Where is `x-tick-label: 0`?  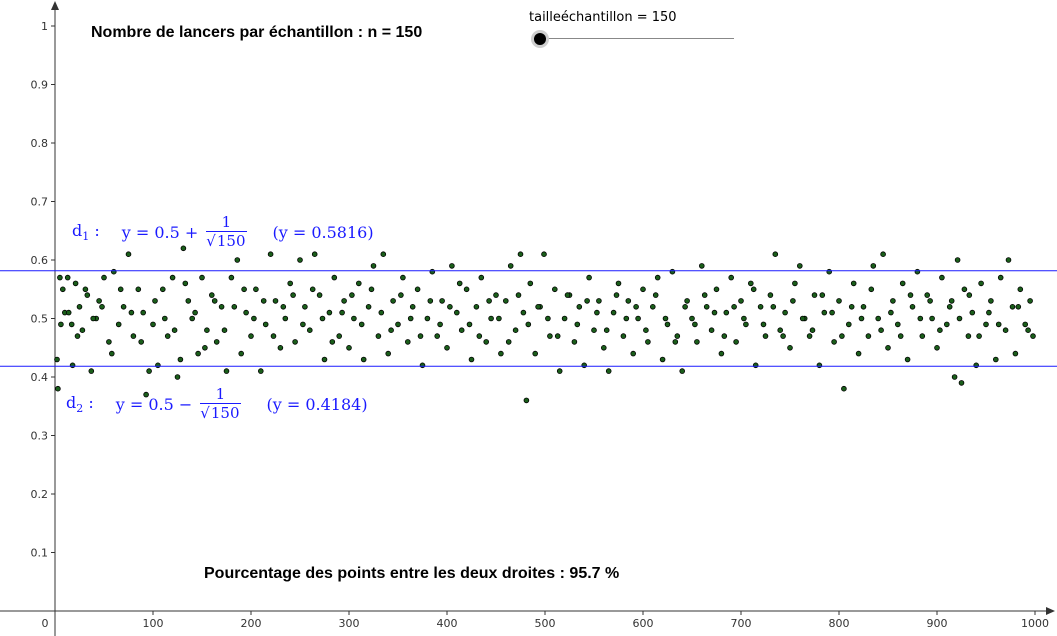 x-tick-label: 0 is located at coordinates (45, 623).